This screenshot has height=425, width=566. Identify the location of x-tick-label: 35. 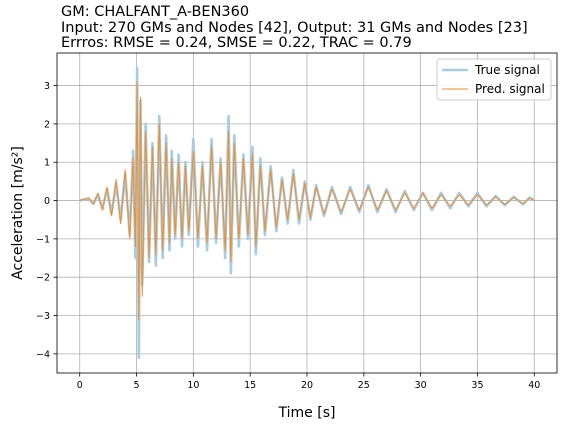
(477, 385).